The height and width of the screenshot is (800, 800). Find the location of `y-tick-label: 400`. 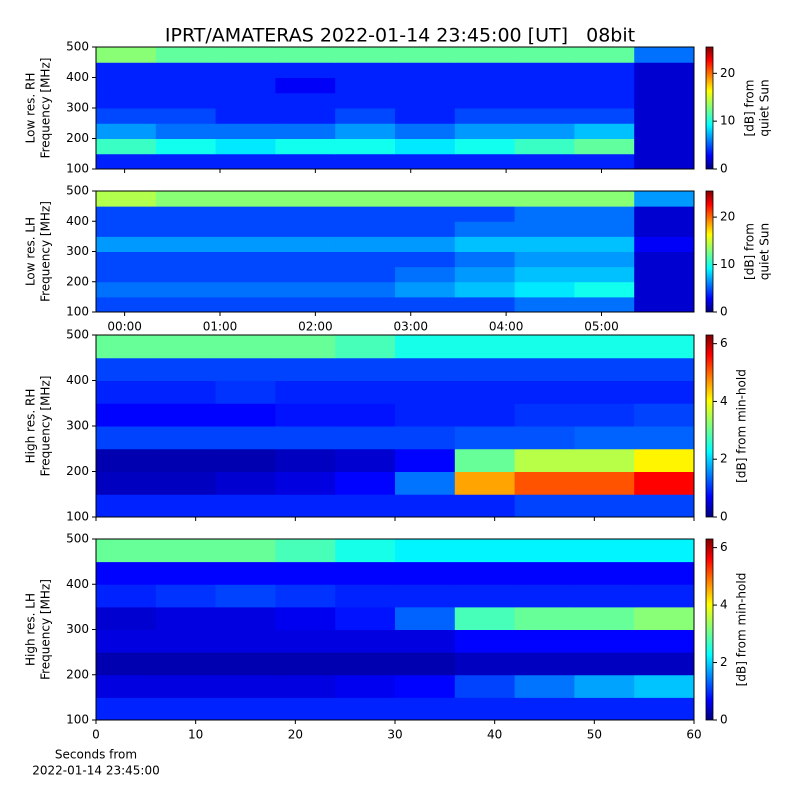

y-tick-label: 400 is located at coordinates (77, 584).